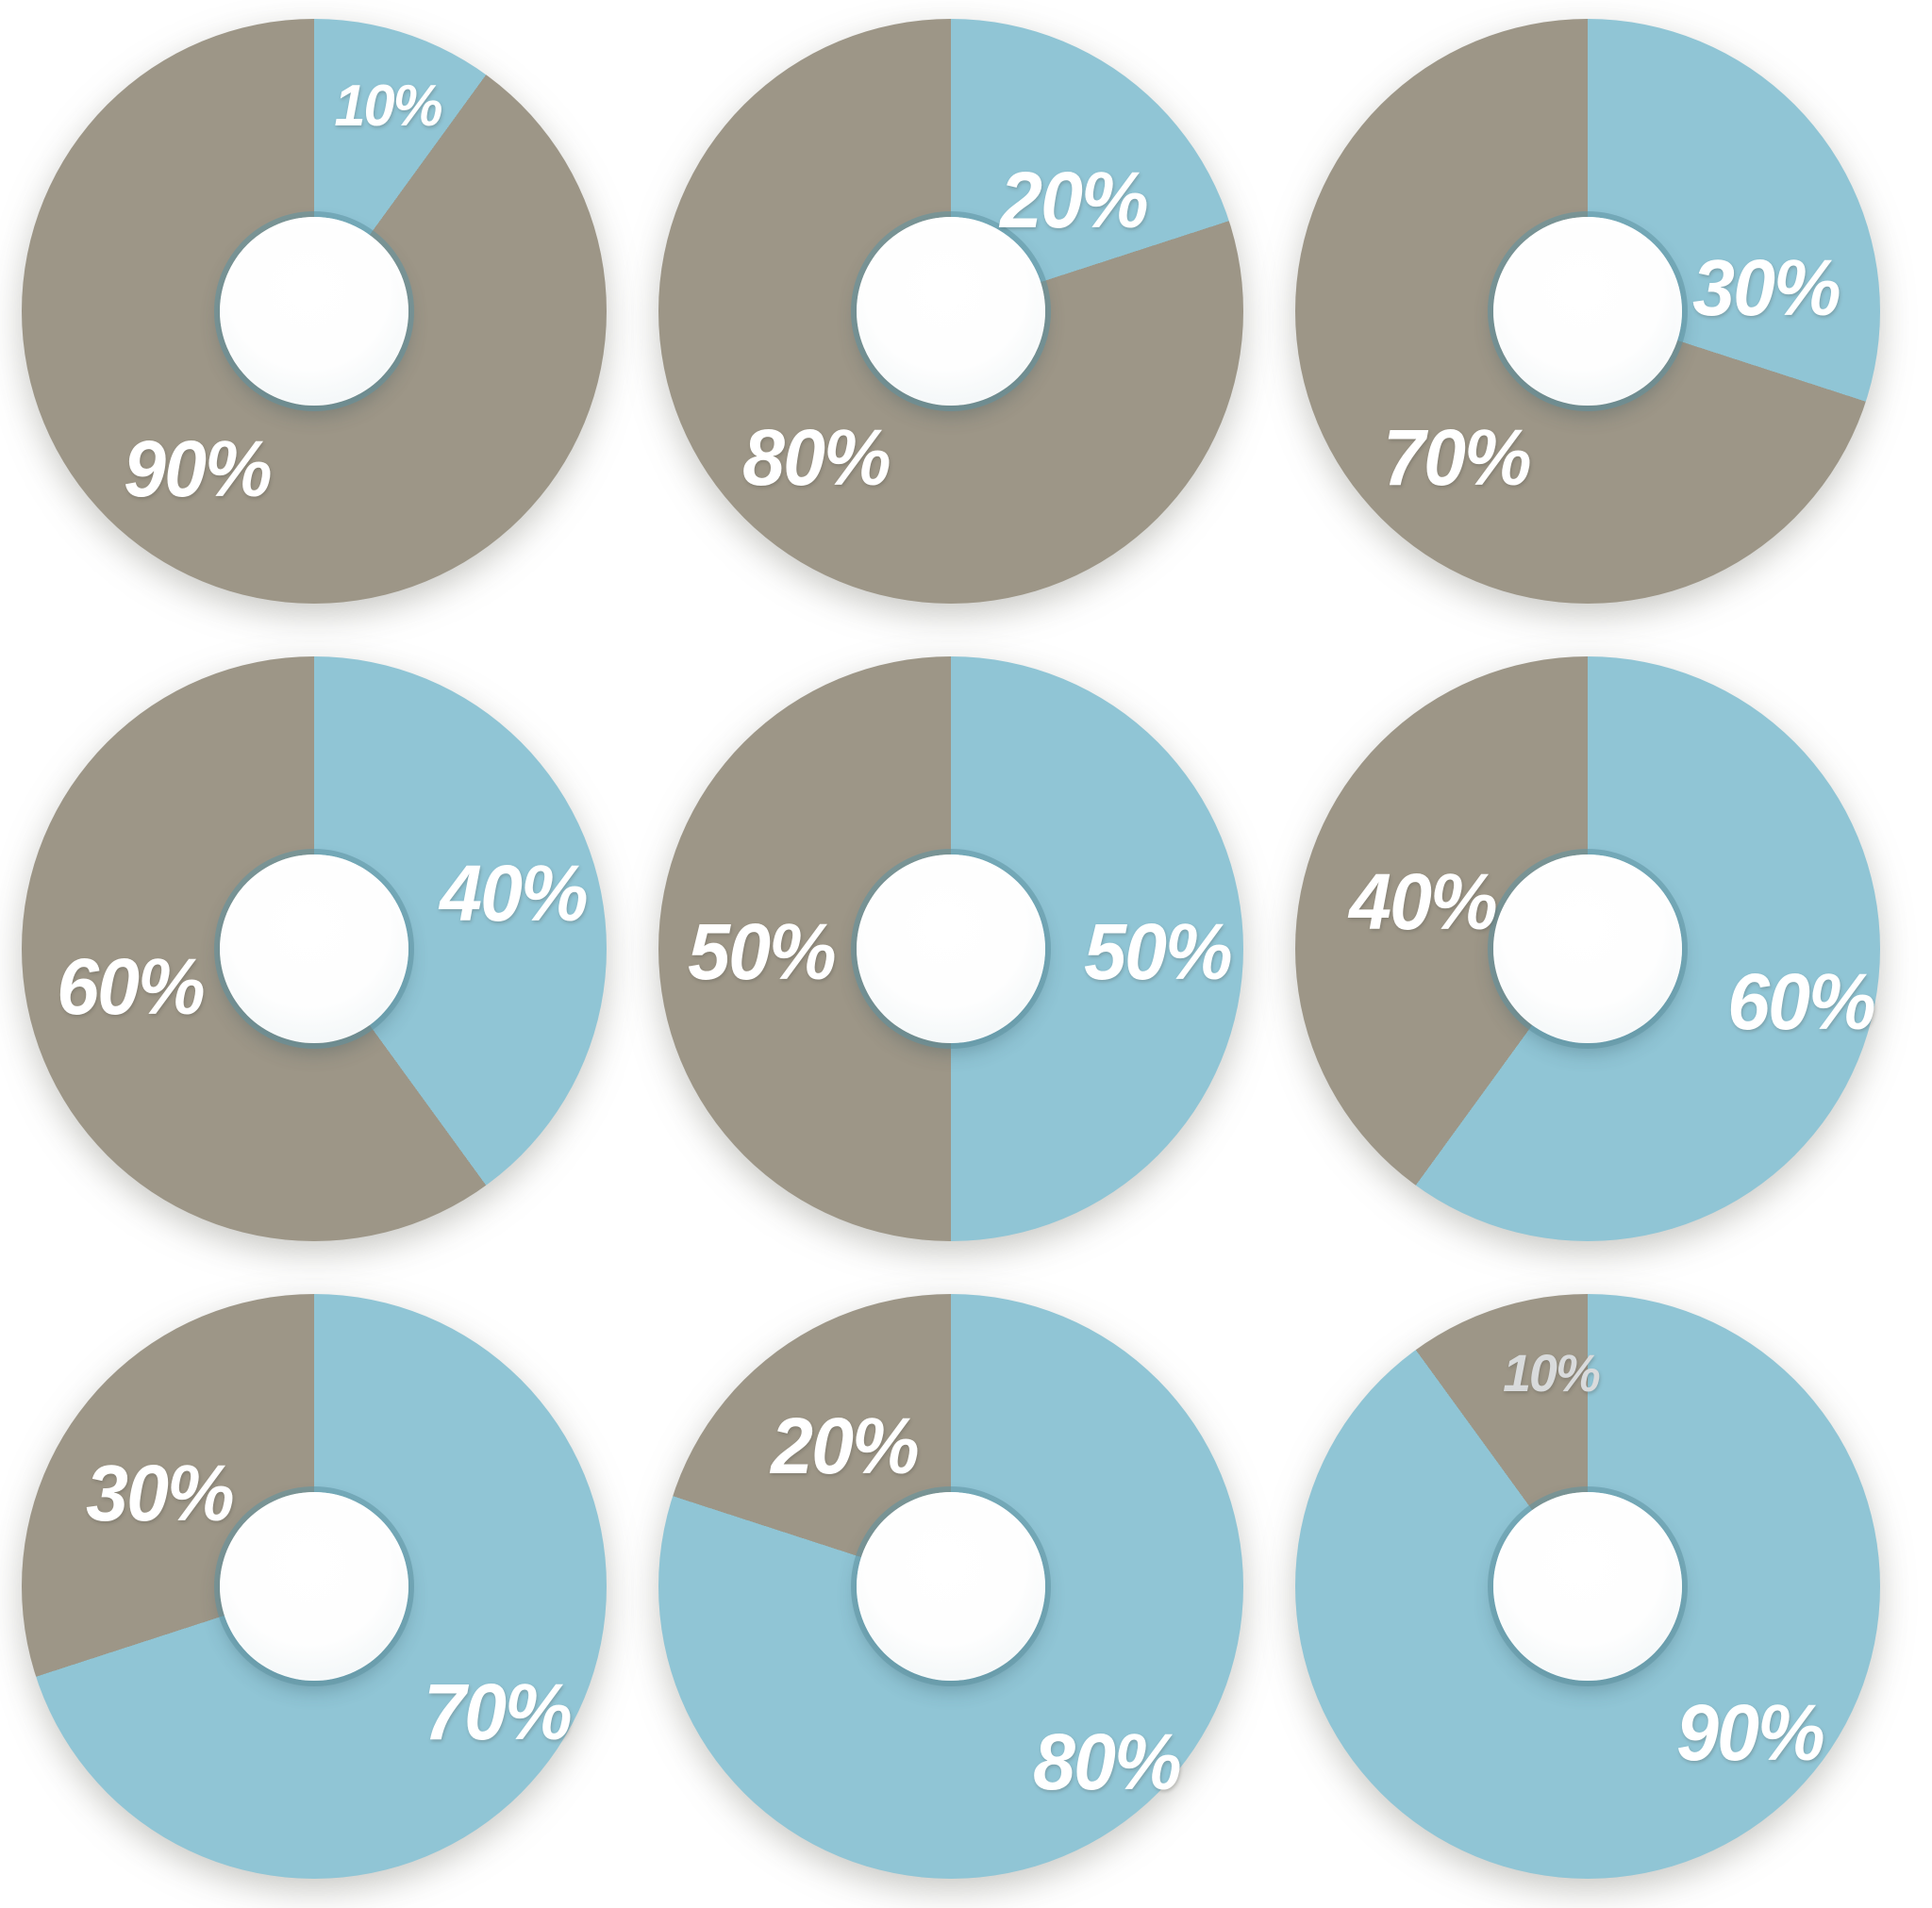  What do you see at coordinates (1457, 458) in the screenshot?
I see `segment-label-gray: 70%` at bounding box center [1457, 458].